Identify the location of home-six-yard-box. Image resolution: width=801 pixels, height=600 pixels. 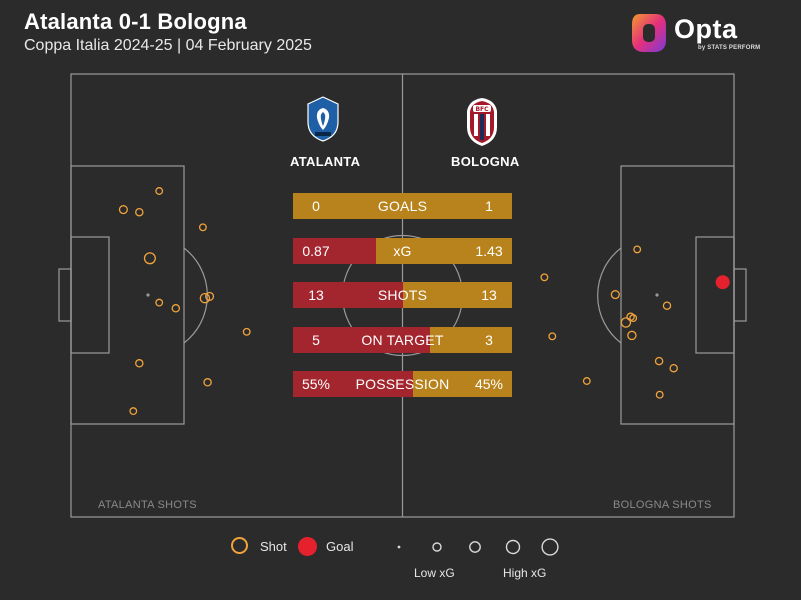
(90, 295).